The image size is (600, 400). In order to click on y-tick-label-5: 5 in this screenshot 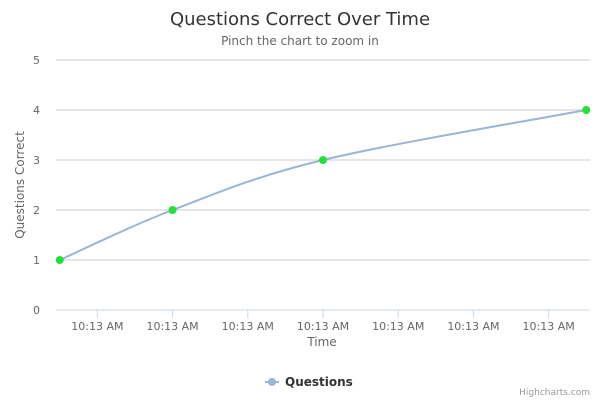, I will do `click(36, 60)`.